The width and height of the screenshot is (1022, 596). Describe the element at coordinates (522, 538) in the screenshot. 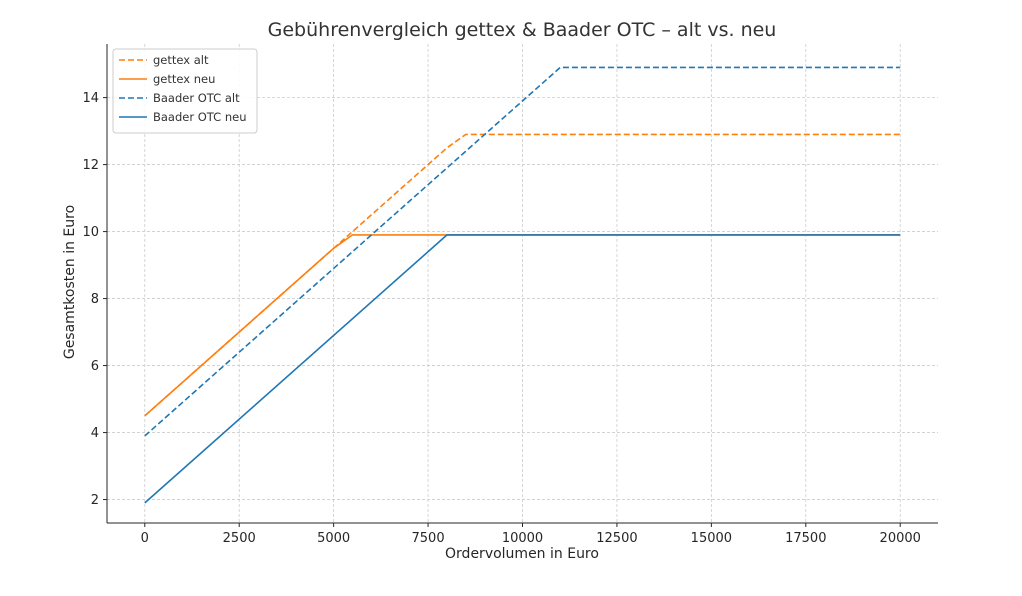

I see `x-tick-label: 10000` at that location.